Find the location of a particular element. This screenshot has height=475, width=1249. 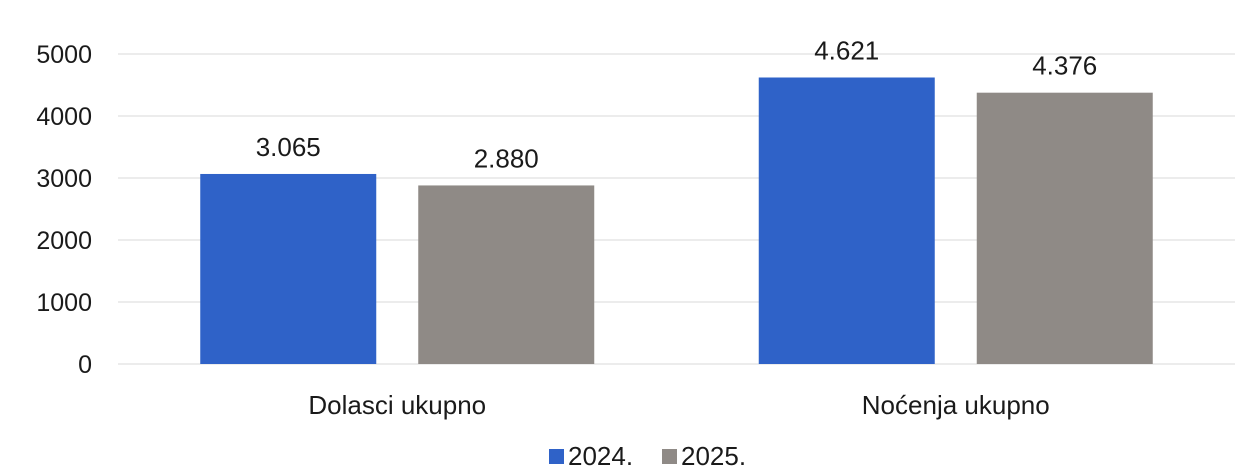

legend: 2024. 2025. is located at coordinates (647, 456).